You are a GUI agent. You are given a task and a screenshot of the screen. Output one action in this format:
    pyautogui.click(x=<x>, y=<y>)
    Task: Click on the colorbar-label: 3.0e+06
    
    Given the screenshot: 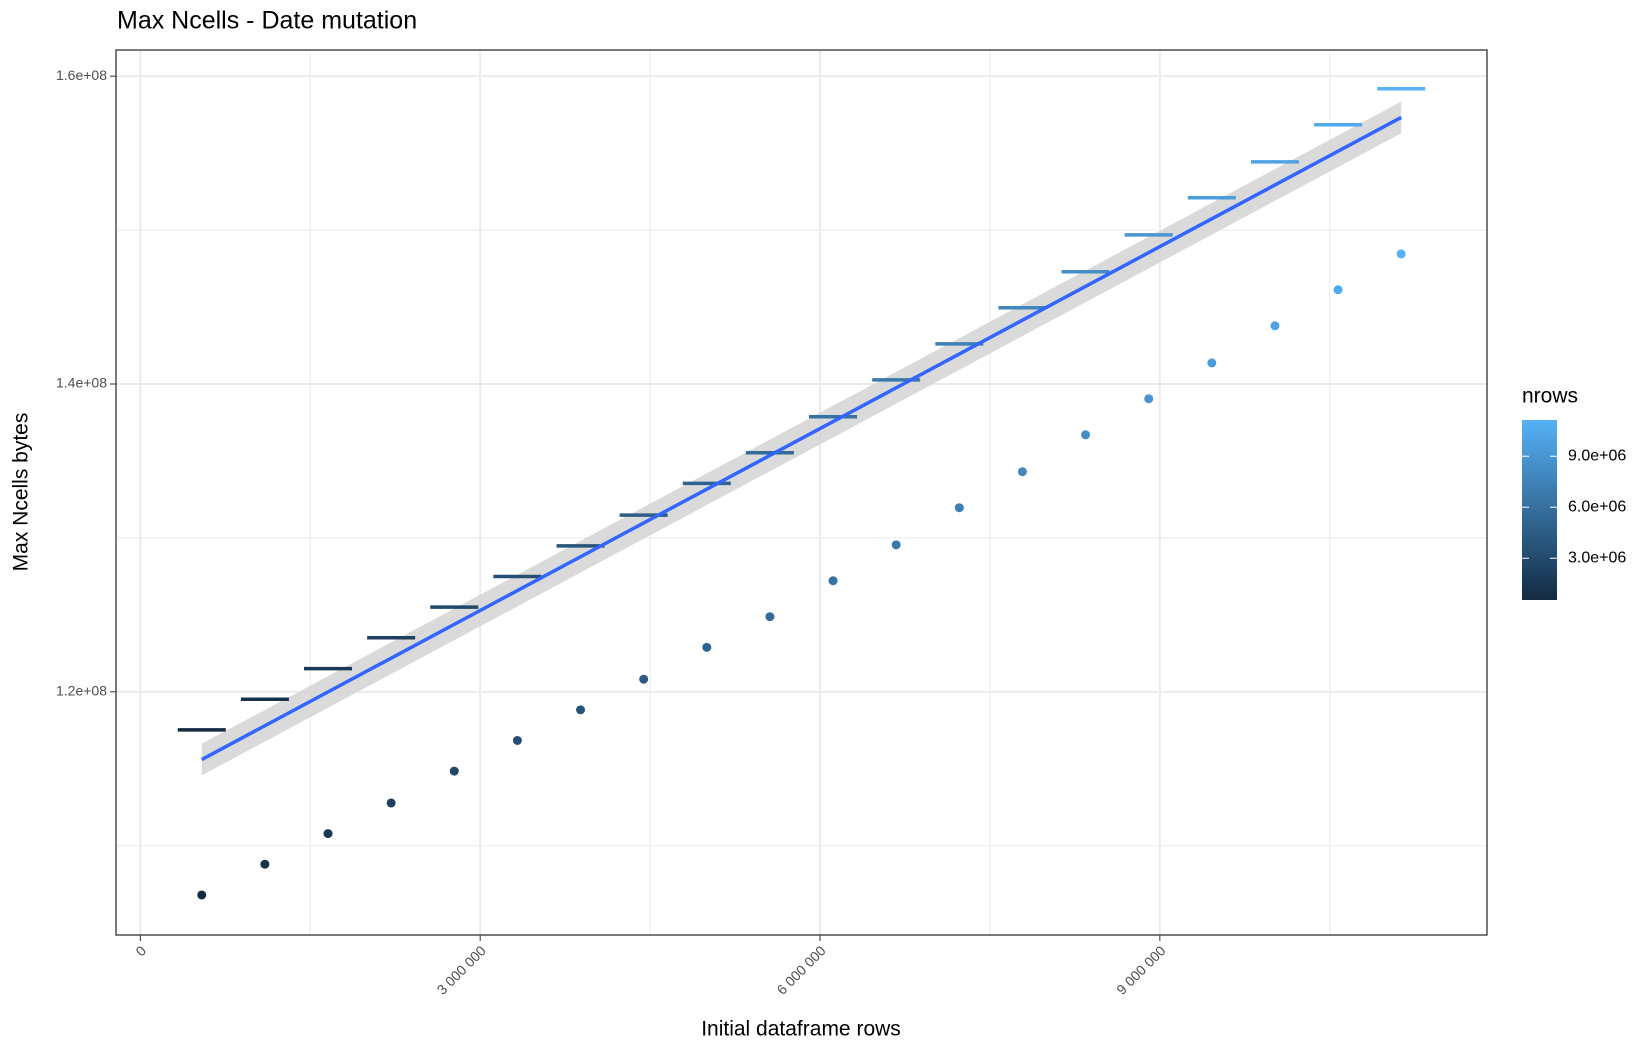 What is the action you would take?
    pyautogui.click(x=1597, y=557)
    